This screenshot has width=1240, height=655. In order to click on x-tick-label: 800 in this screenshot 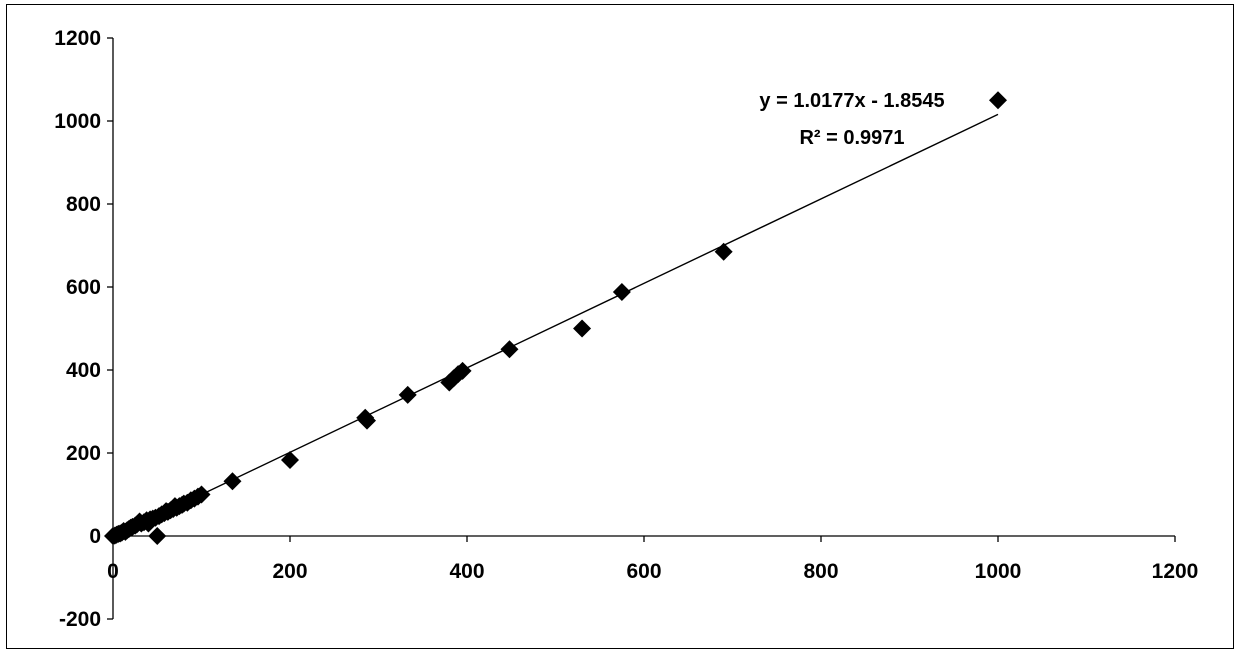, I will do `click(820, 571)`.